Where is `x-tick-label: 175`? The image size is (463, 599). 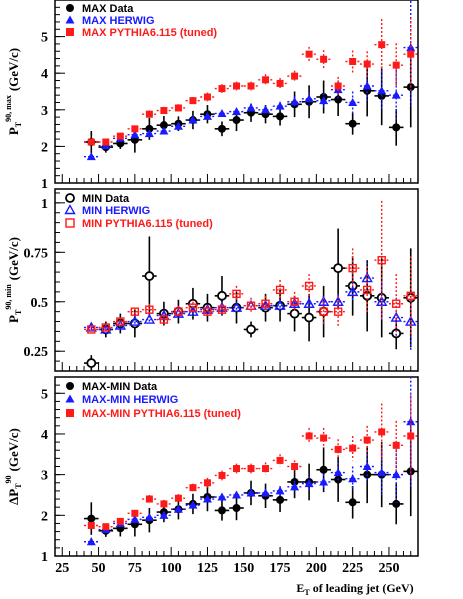
x-tick-label: 175 is located at coordinates (280, 568).